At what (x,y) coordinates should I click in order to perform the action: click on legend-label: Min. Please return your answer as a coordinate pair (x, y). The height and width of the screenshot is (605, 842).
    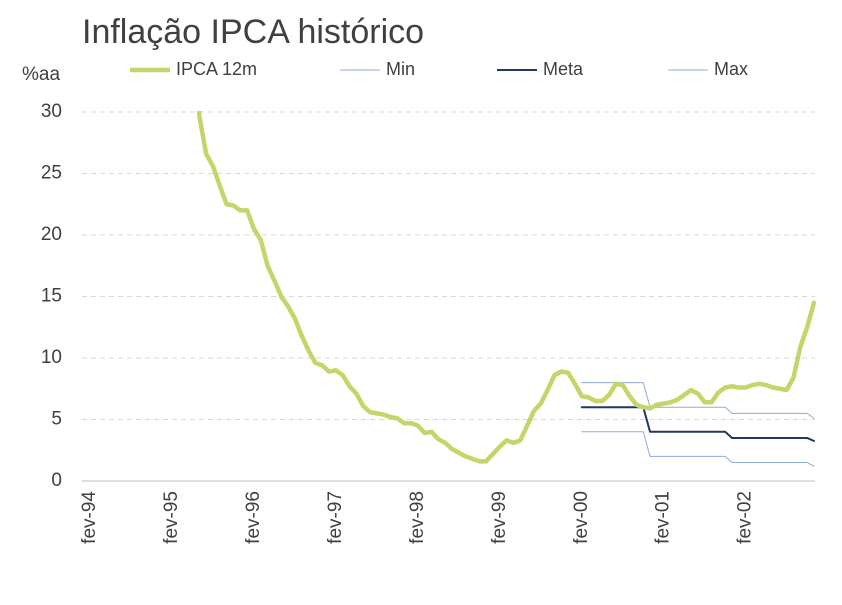
    Looking at the image, I should click on (400, 69).